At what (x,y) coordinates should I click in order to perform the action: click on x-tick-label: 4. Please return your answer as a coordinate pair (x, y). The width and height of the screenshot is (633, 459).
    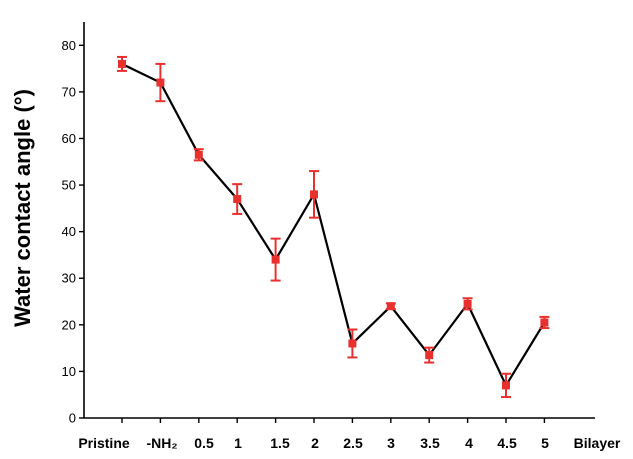
    Looking at the image, I should click on (469, 443).